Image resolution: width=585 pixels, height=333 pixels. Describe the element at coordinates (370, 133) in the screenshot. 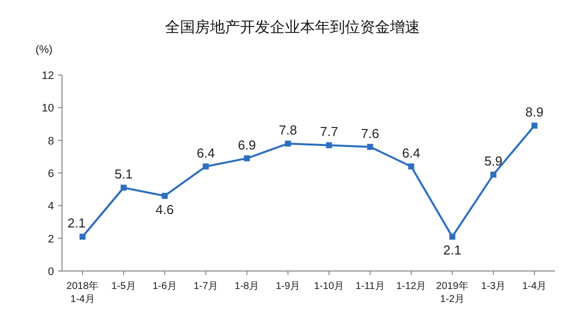

I see `data-label: 7.6` at that location.